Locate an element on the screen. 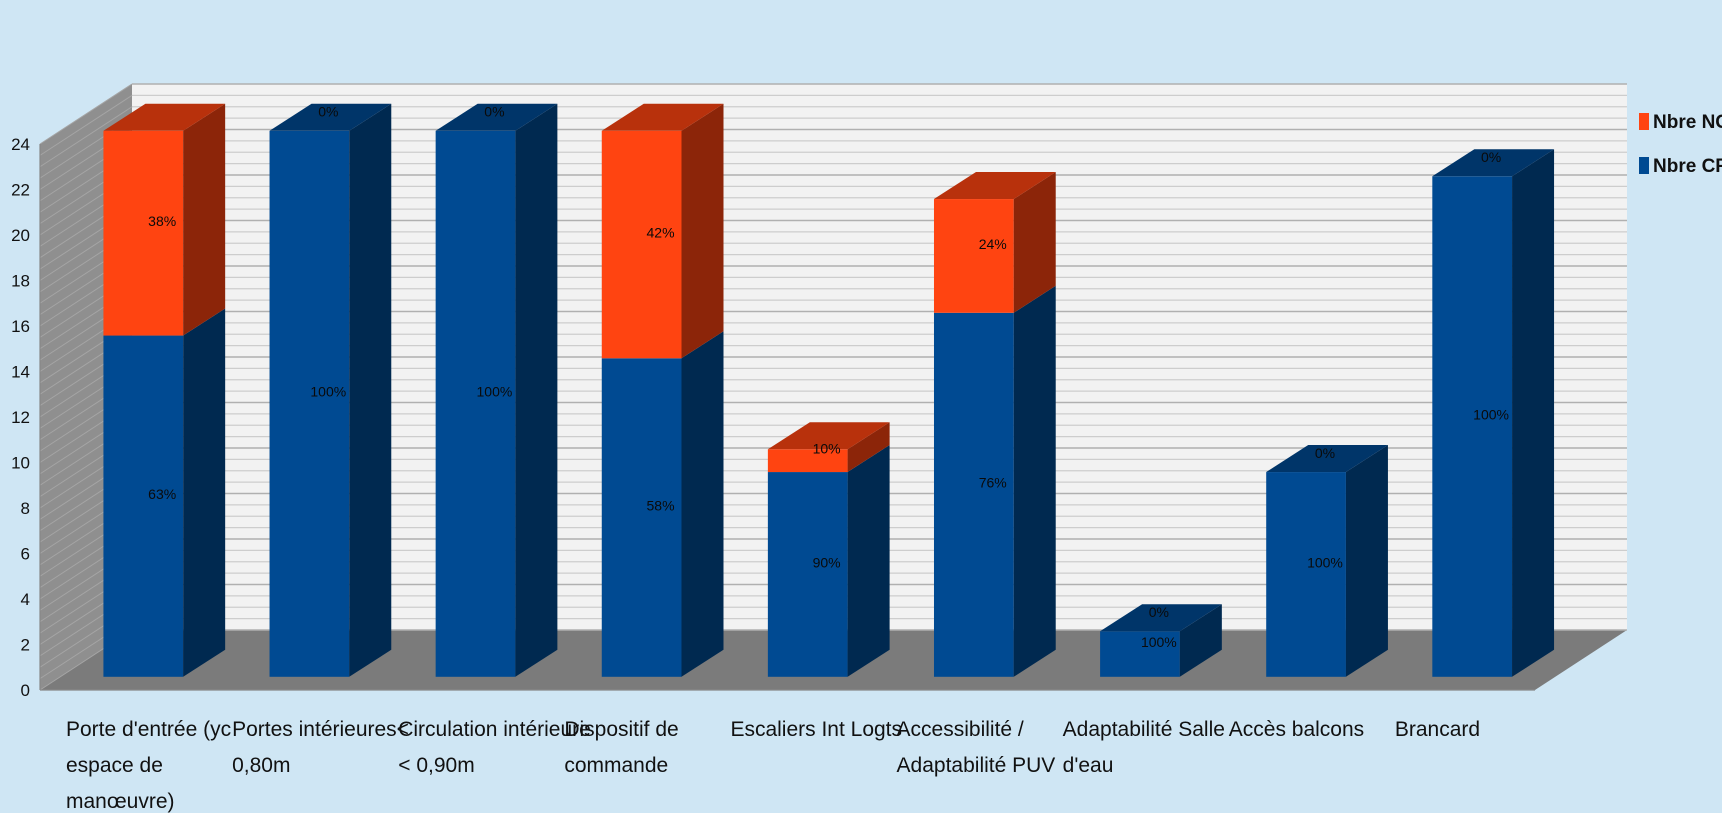  data-label: 42% is located at coordinates (661, 232).